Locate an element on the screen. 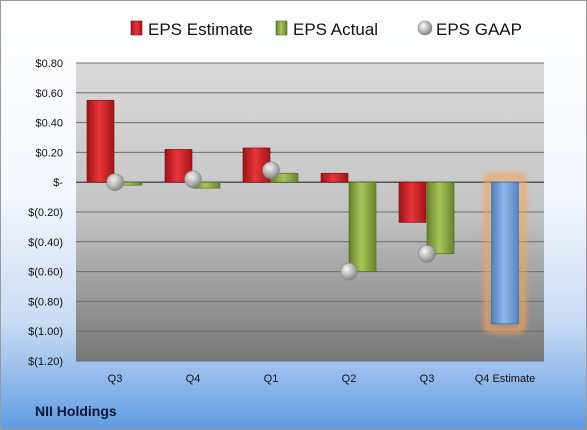 This screenshot has width=587, height=430. y-tick-label: $0.20 is located at coordinates (49, 153).